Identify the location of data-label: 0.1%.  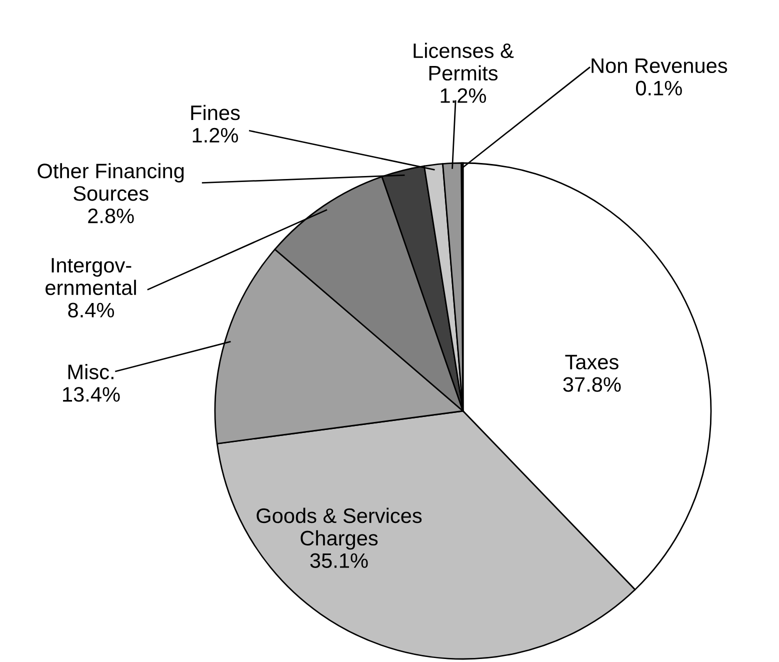
(659, 88).